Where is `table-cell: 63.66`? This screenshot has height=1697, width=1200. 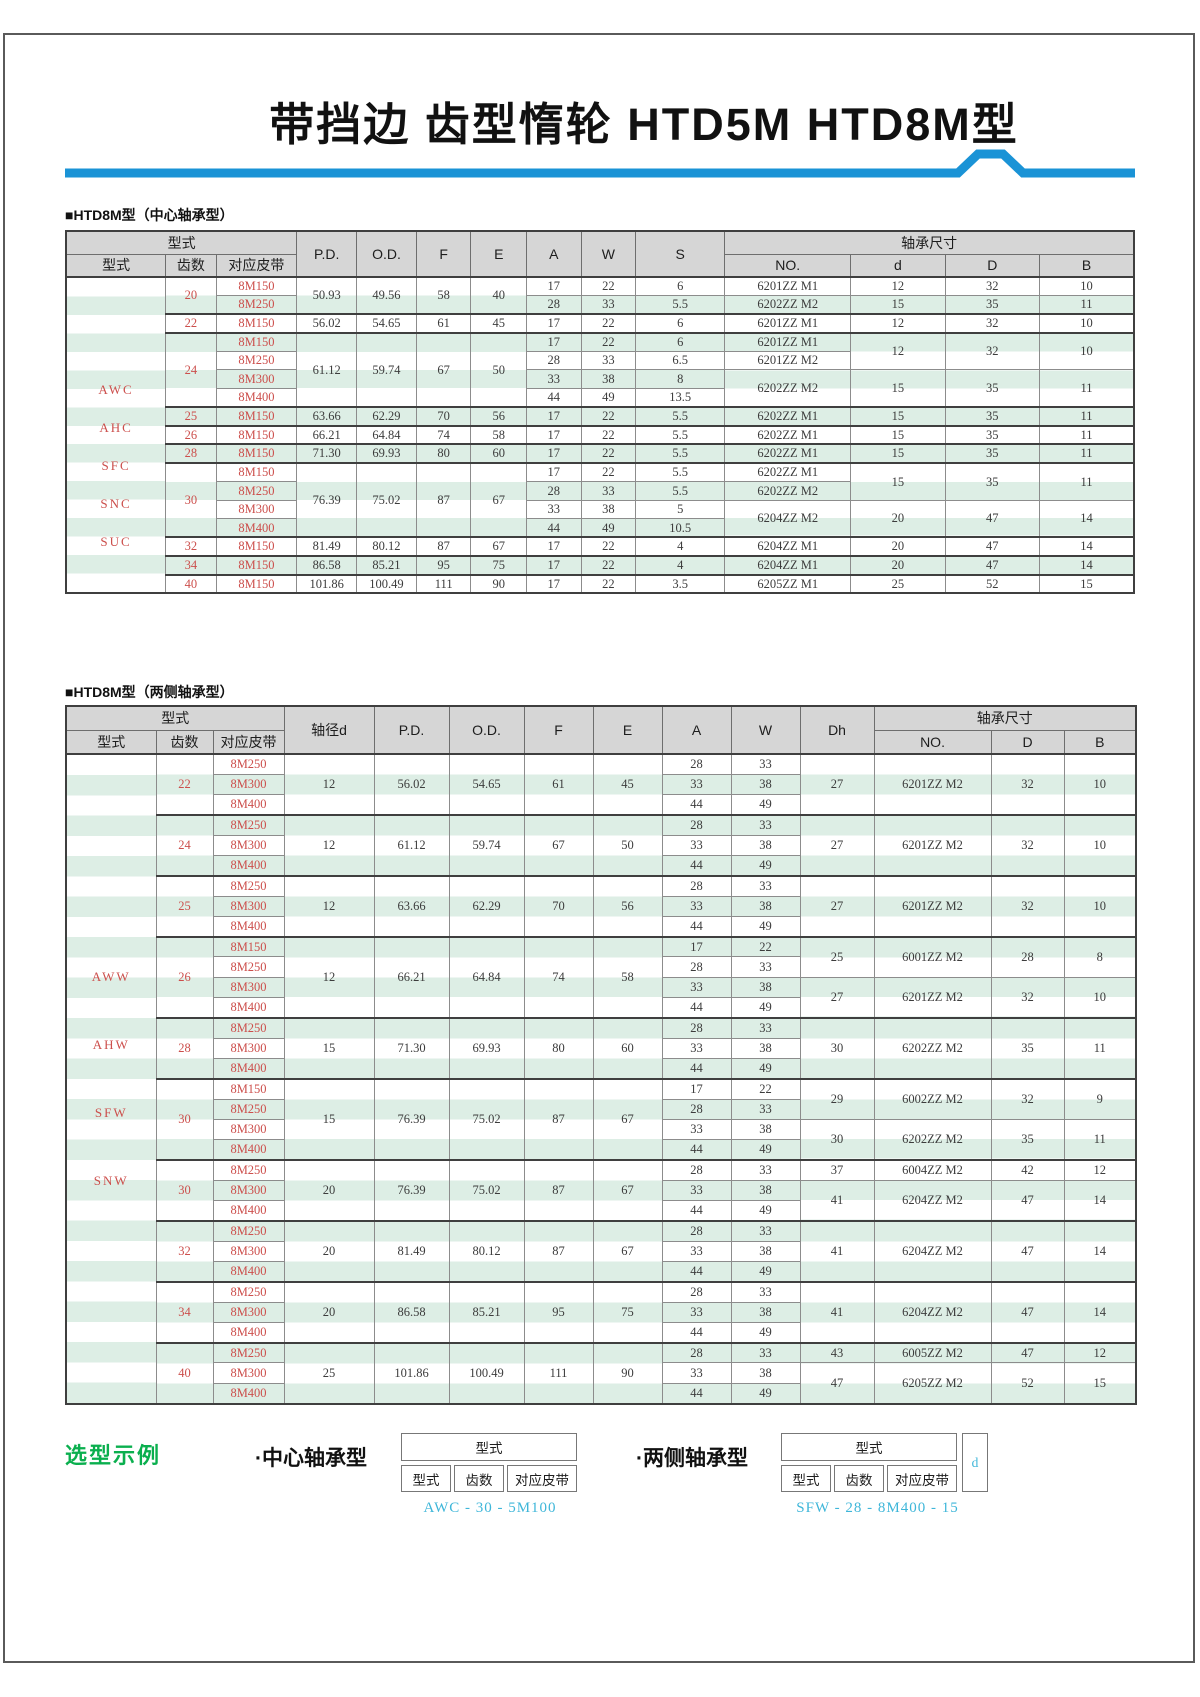
table-cell: 63.66 is located at coordinates (411, 906).